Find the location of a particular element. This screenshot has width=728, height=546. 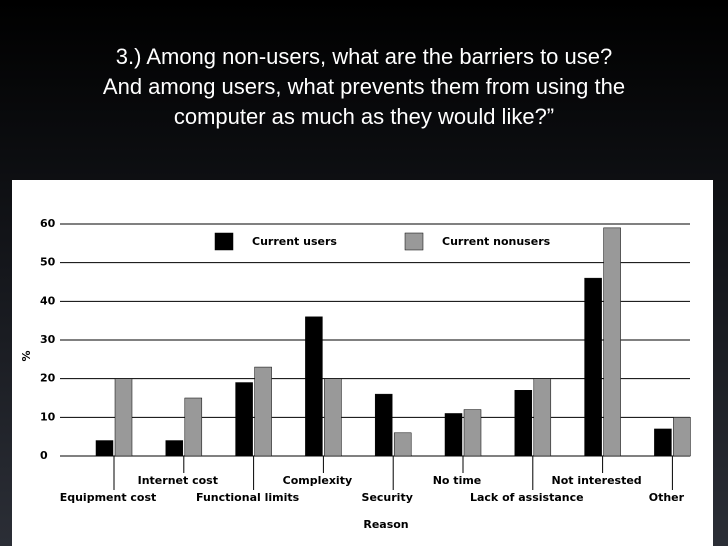

x-tick-label: Equipment cost is located at coordinates (108, 497).